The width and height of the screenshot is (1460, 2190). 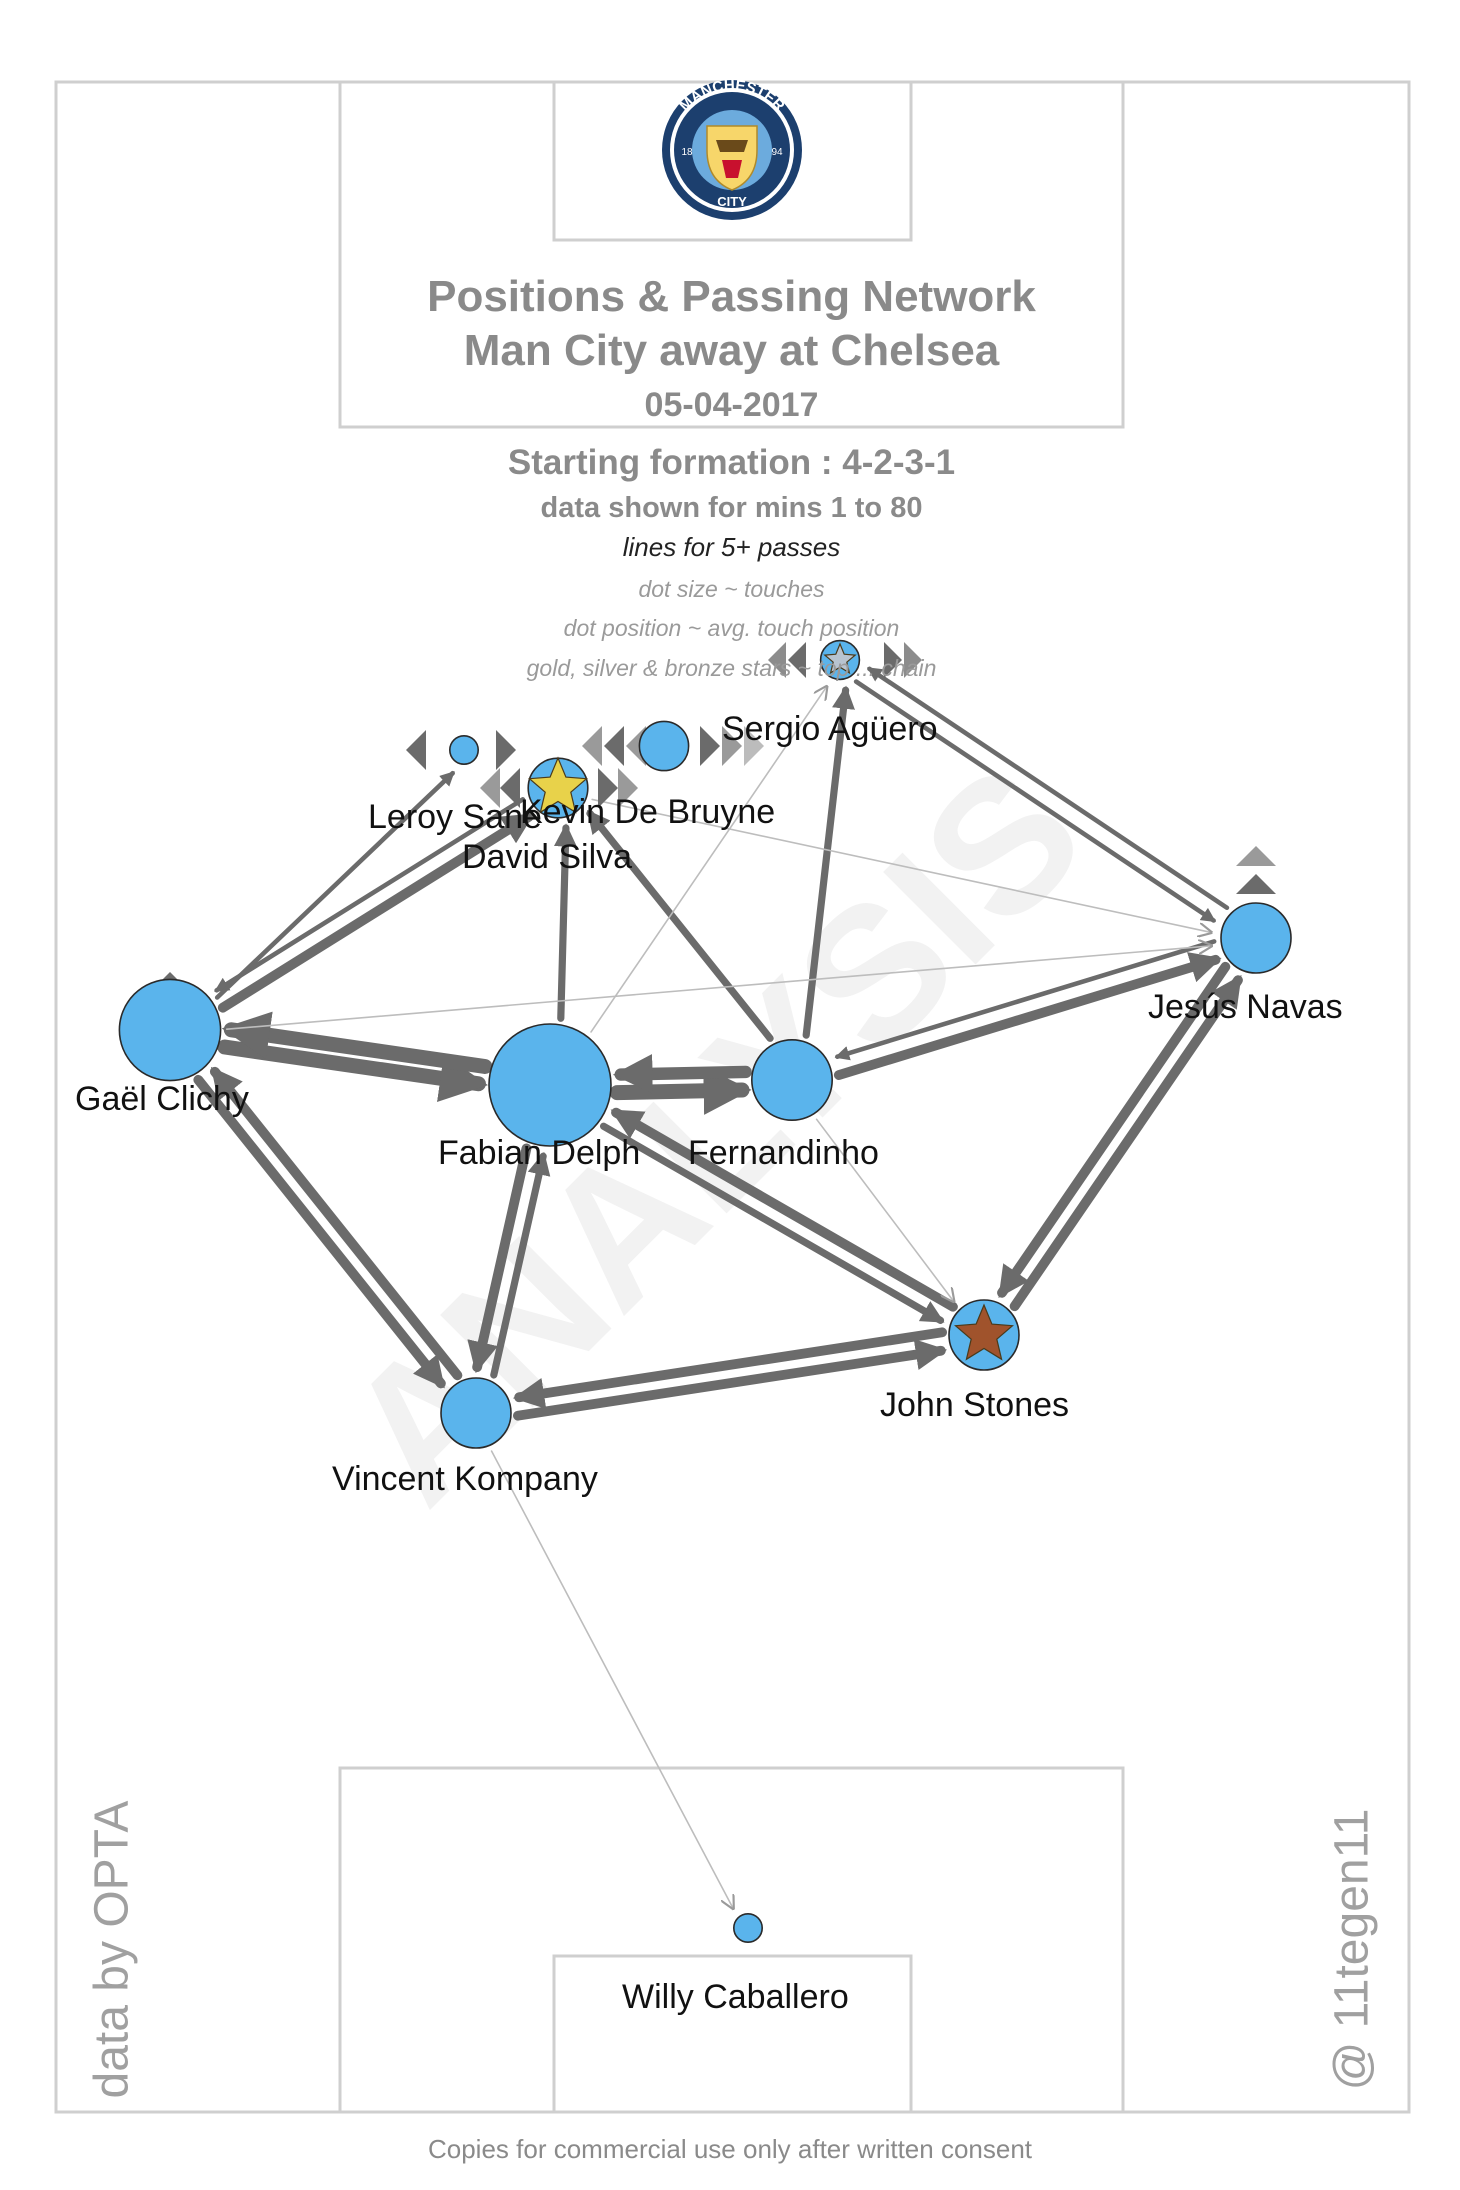 I want to click on pass-link-fernandinho-to-silva, so click(x=680, y=925).